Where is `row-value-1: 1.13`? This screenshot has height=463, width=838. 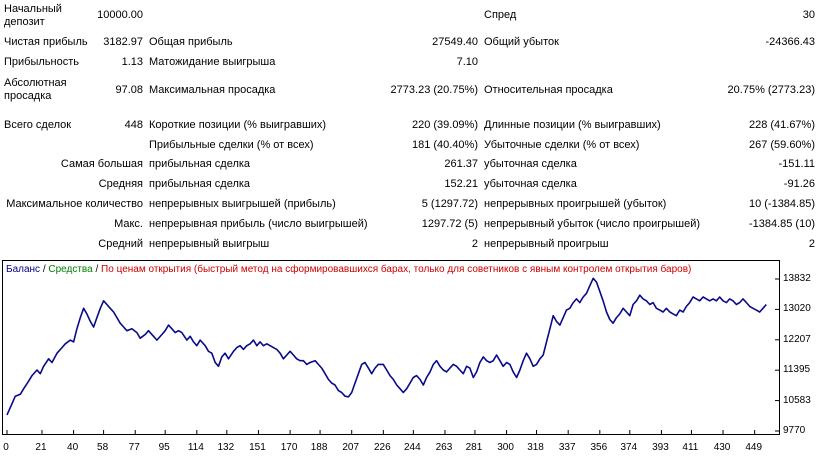
row-value-1: 1.13 is located at coordinates (132, 62).